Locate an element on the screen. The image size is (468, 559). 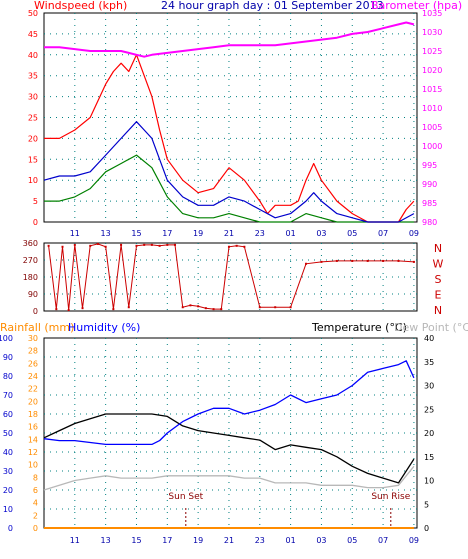
humidity-tick-label: 60 is located at coordinates (8, 414).